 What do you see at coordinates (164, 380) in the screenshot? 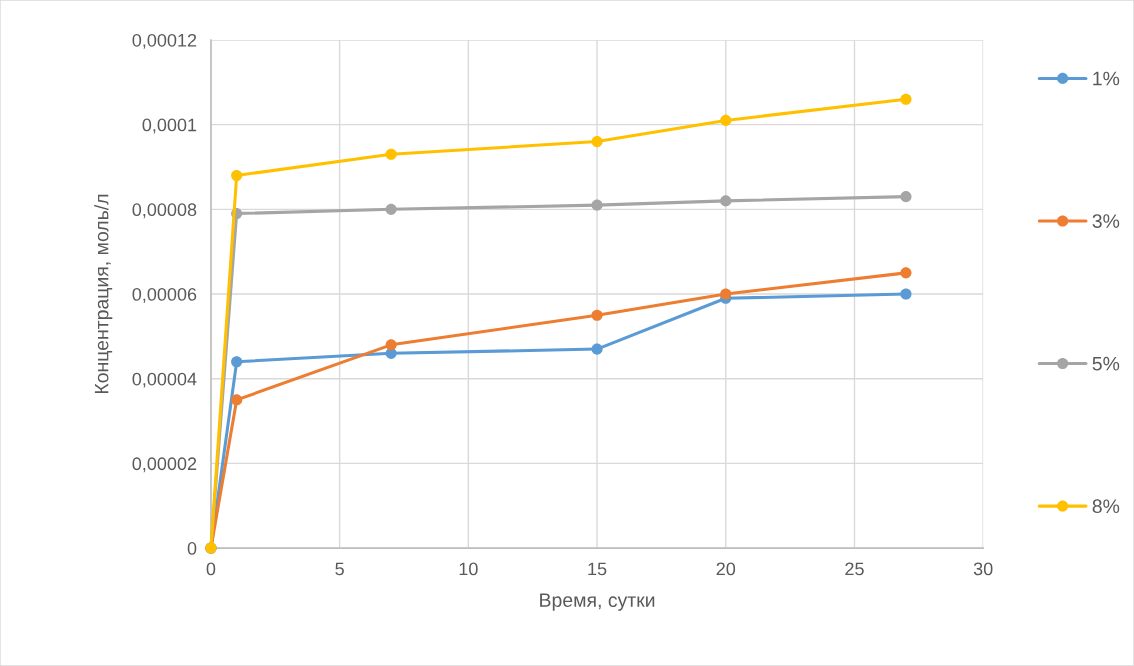
I see `y-tick-label: 0,00004` at bounding box center [164, 380].